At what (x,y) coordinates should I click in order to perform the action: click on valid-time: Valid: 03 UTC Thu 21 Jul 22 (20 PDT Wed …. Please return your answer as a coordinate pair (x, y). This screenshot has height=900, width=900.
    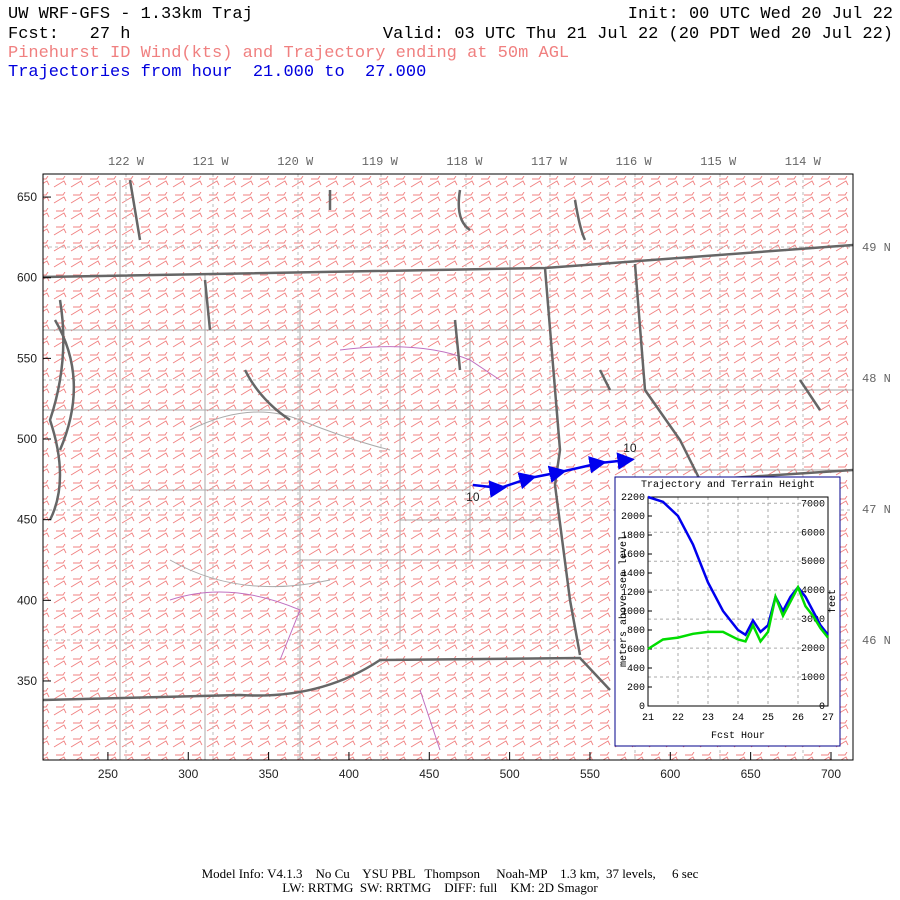
    Looking at the image, I should click on (638, 34).